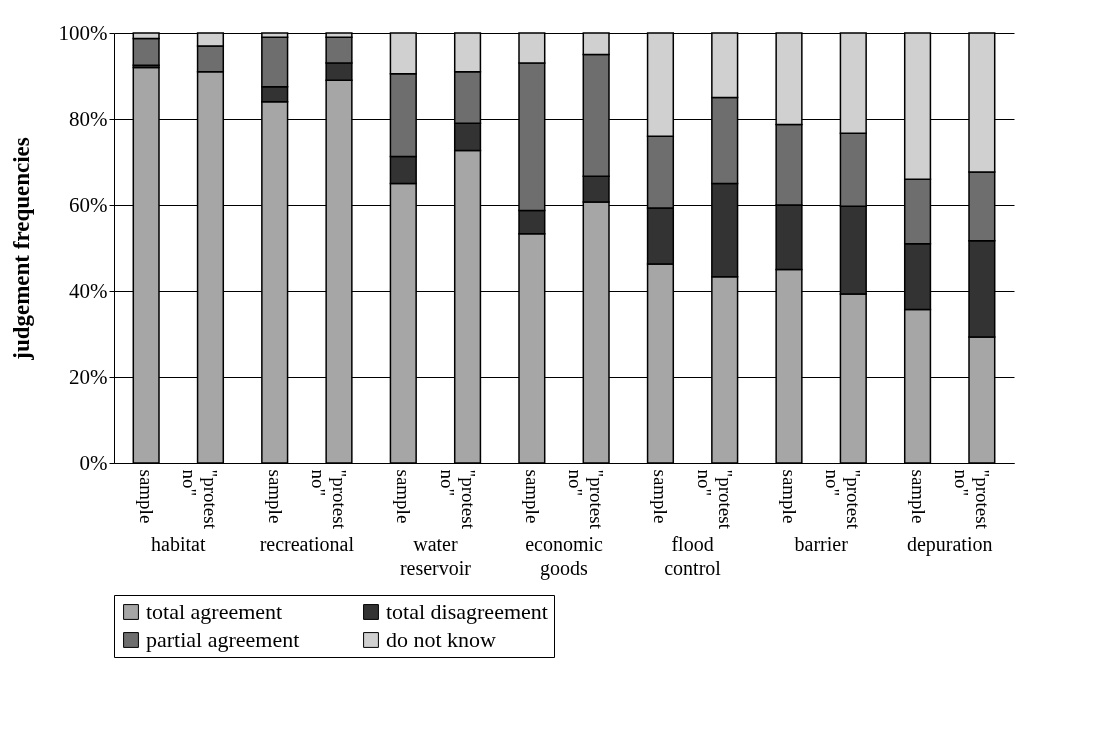 This screenshot has height=735, width=1096. What do you see at coordinates (88, 376) in the screenshot?
I see `y-tick-label: 20%` at bounding box center [88, 376].